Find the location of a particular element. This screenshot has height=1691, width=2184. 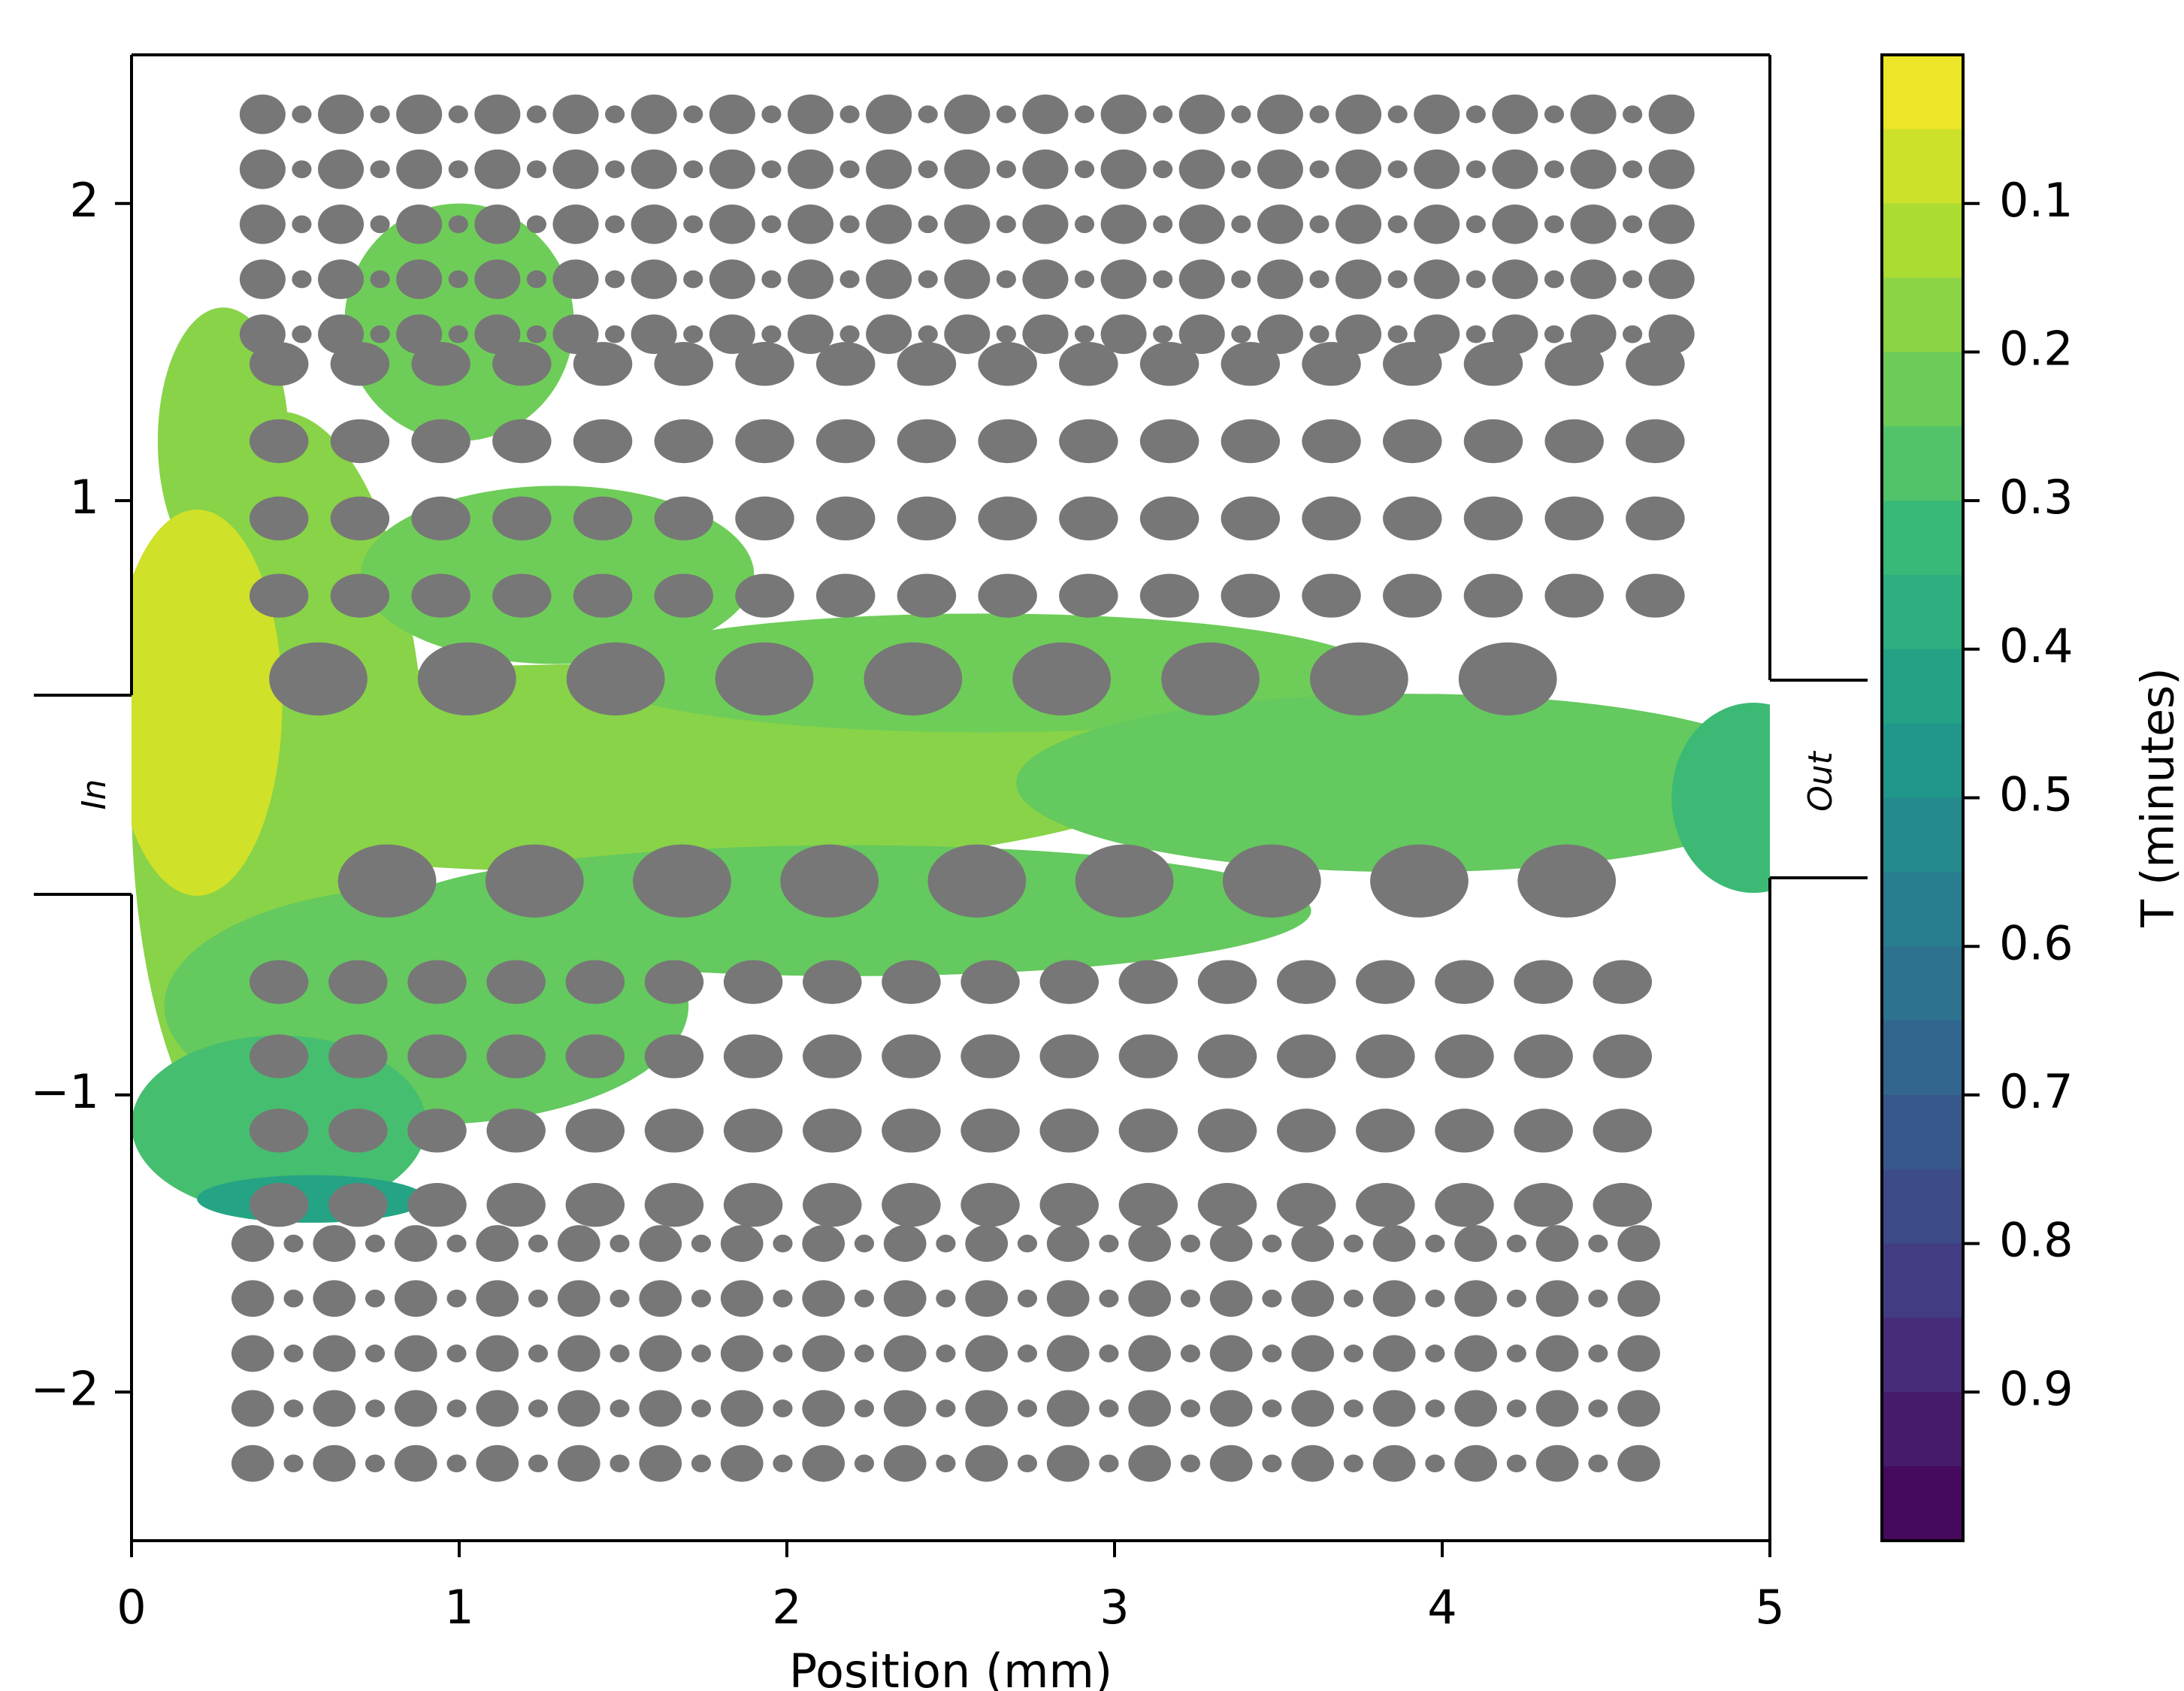

y-tick-label: 1 is located at coordinates (84, 498).